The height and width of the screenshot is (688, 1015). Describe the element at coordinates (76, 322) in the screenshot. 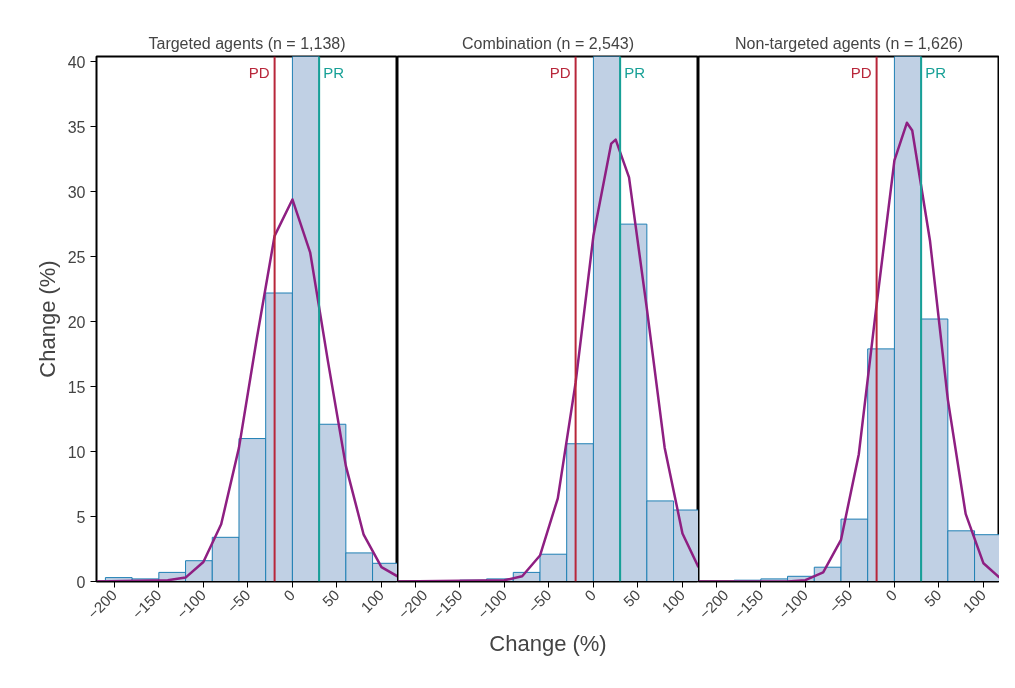

I see `y-tick-label: 20` at that location.